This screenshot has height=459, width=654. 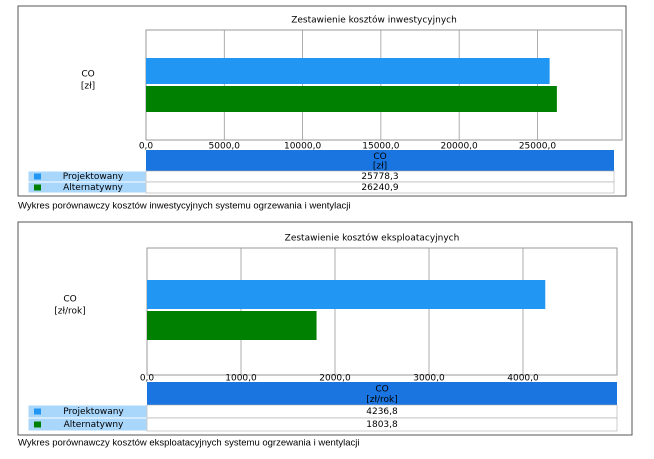 I want to click on x-tick-label: 2000,0, so click(x=335, y=379).